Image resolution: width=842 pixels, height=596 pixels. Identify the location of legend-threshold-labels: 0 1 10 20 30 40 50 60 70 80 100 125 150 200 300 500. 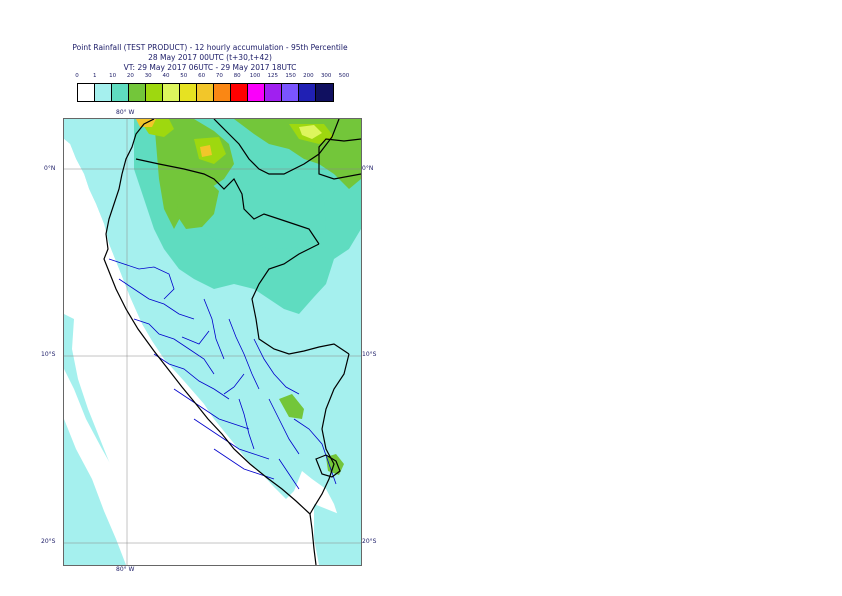
(215, 78).